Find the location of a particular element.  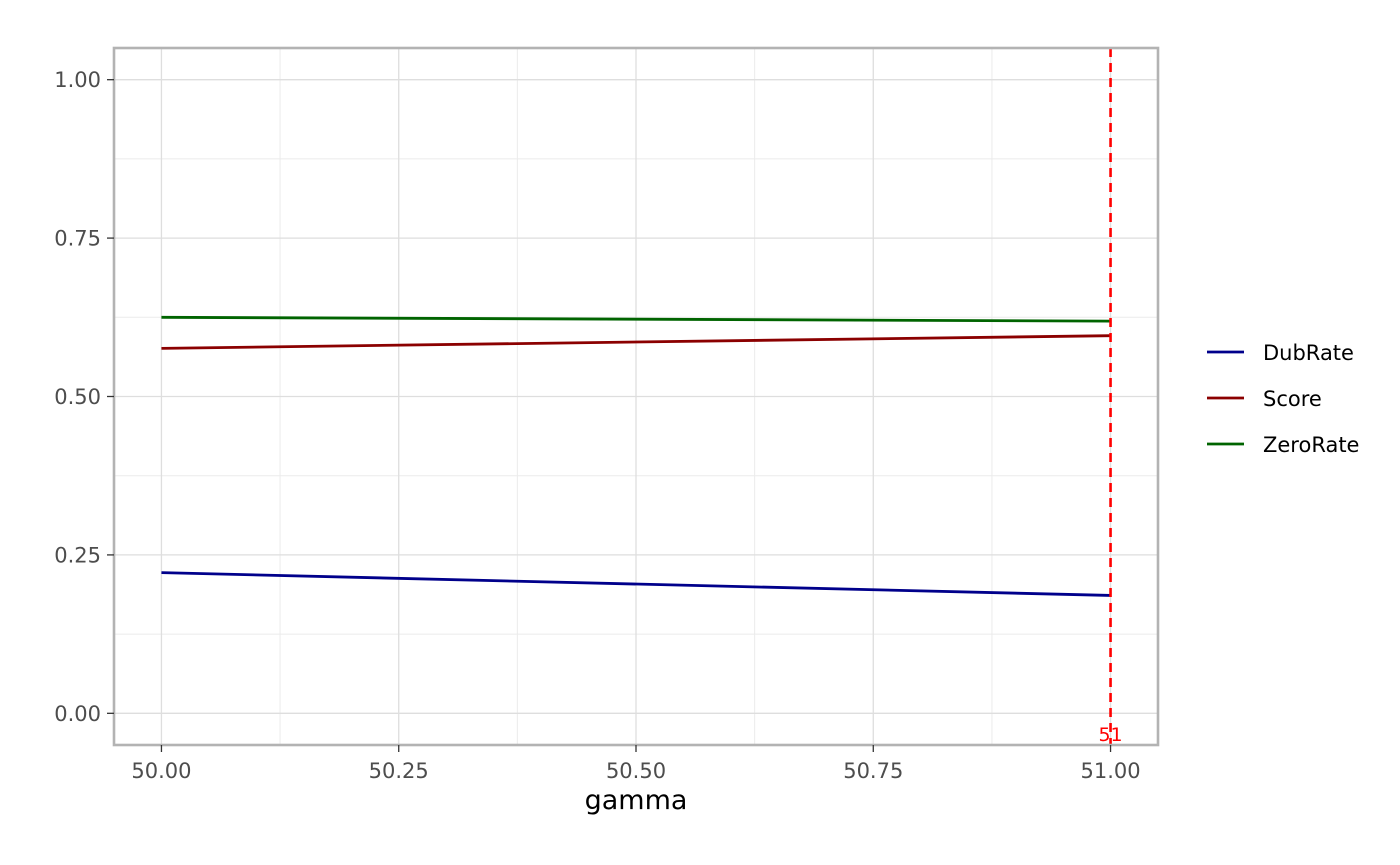

x-axis-title: gamma is located at coordinates (636, 800).